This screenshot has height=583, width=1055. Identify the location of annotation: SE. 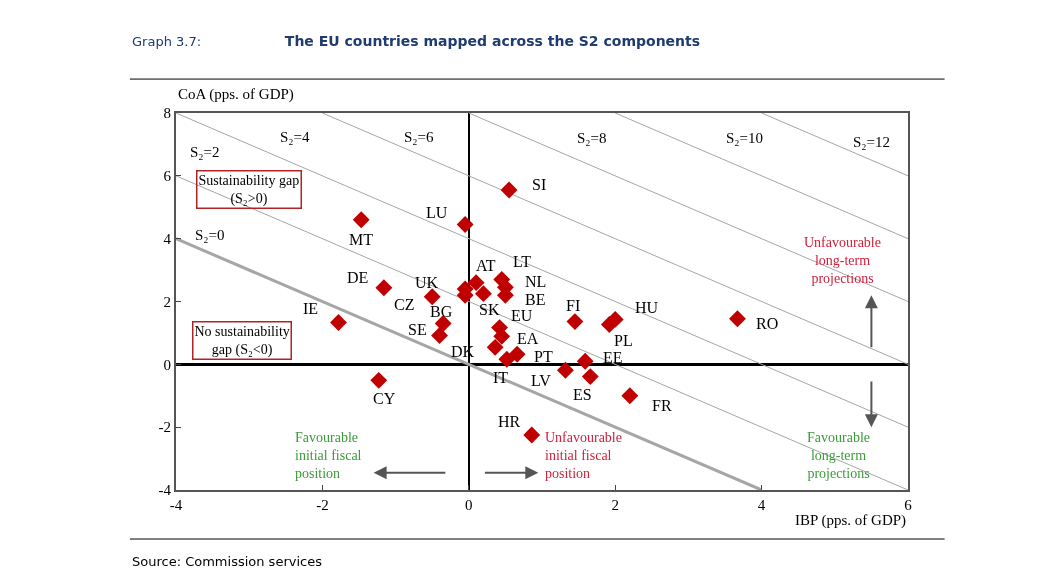
(417, 329).